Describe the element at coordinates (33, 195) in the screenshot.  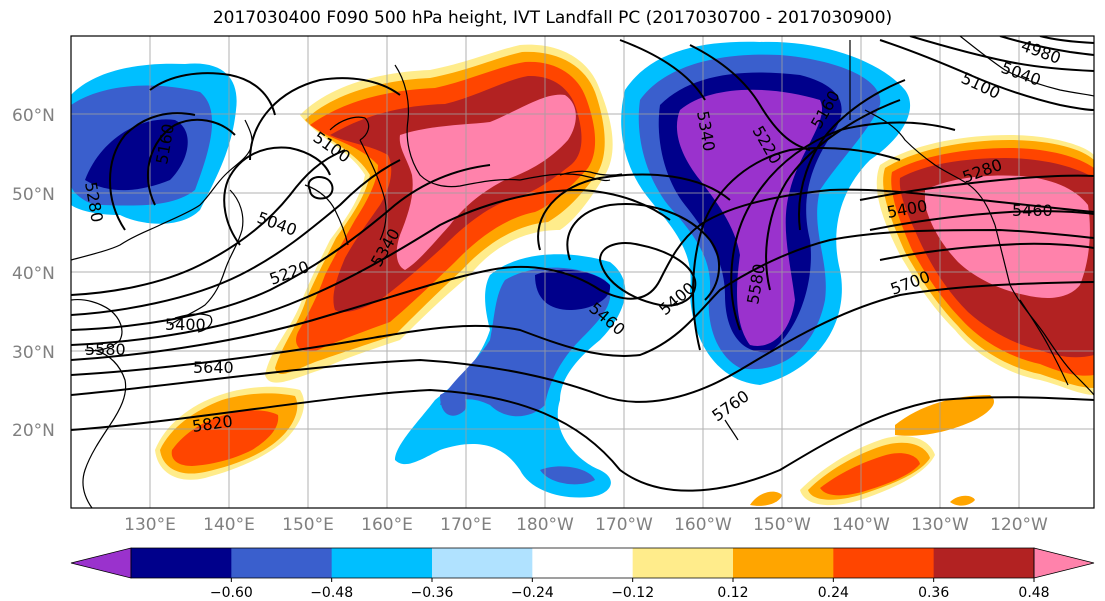
I see `lat-label: 50°N` at that location.